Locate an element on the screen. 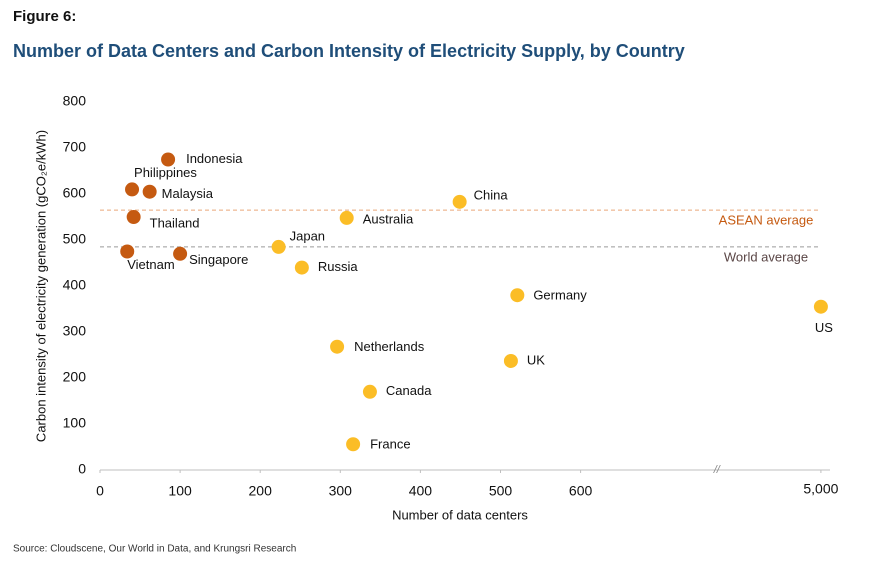  x-tick-label: 100 is located at coordinates (180, 491).